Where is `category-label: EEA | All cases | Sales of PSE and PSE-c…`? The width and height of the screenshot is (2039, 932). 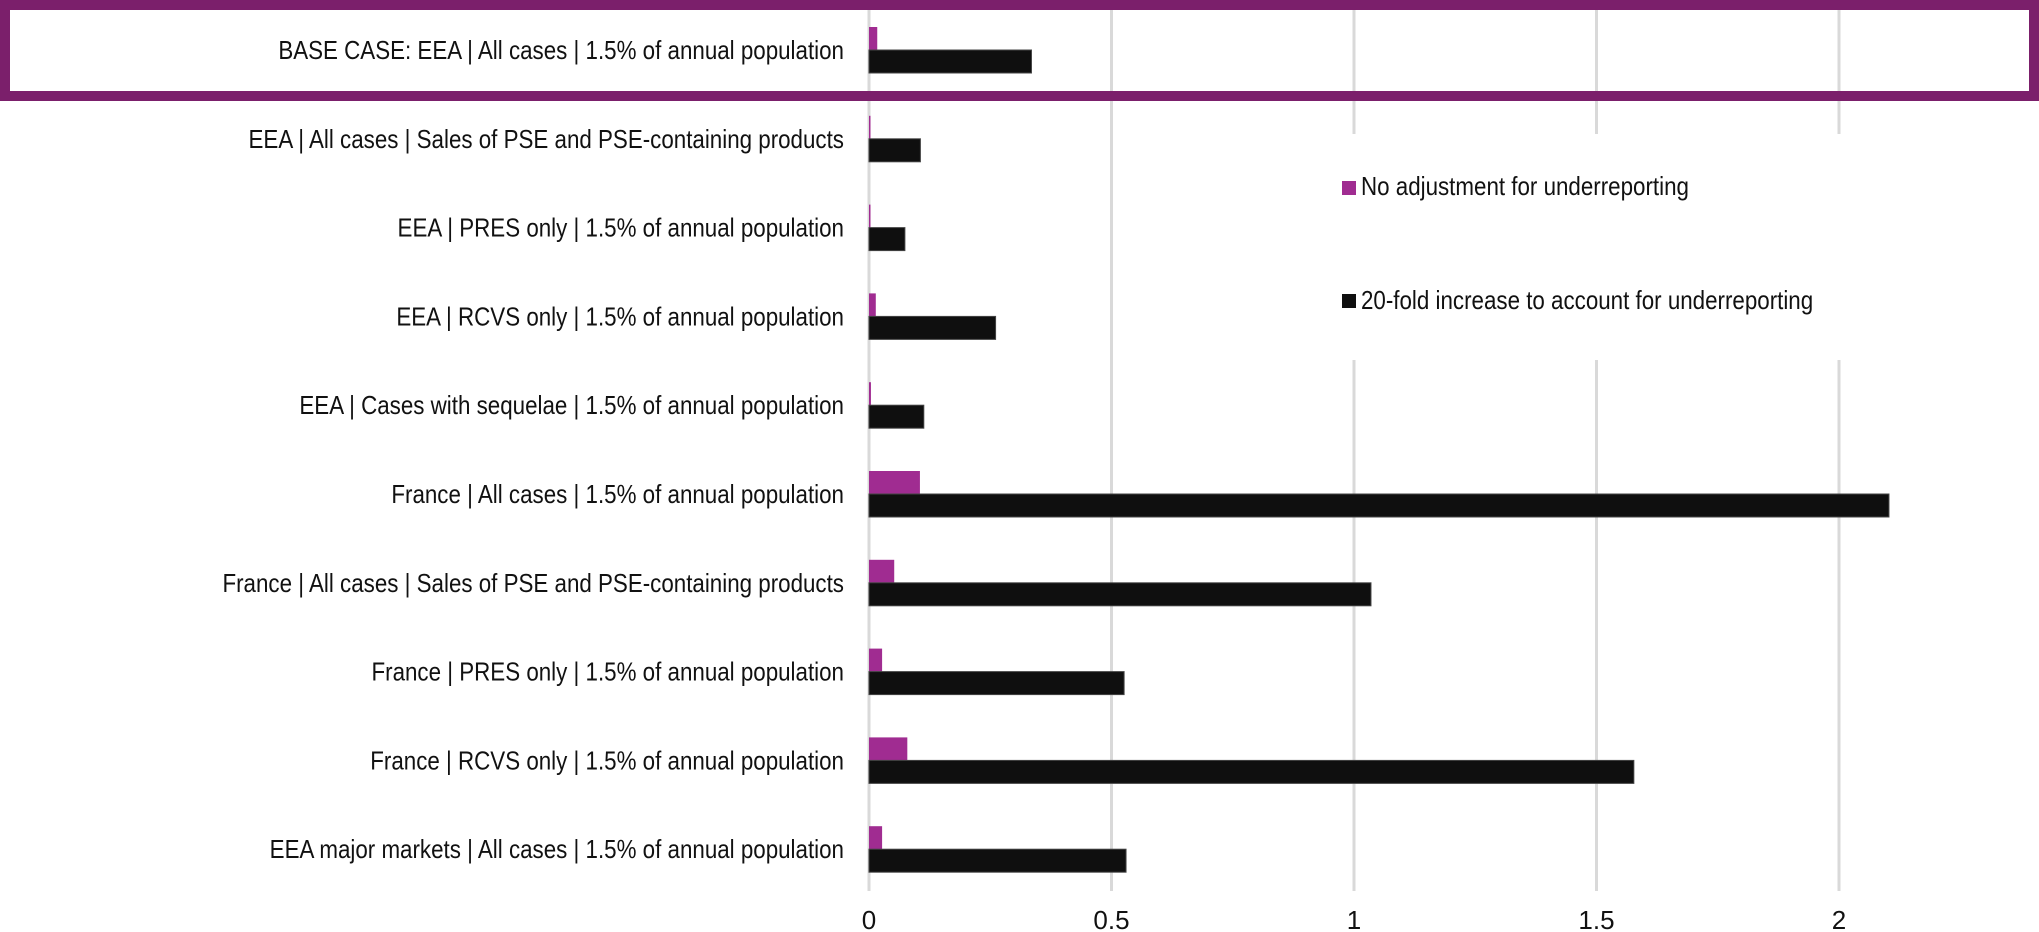 category-label: EEA | All cases | Sales of PSE and PSE-c… is located at coordinates (546, 139).